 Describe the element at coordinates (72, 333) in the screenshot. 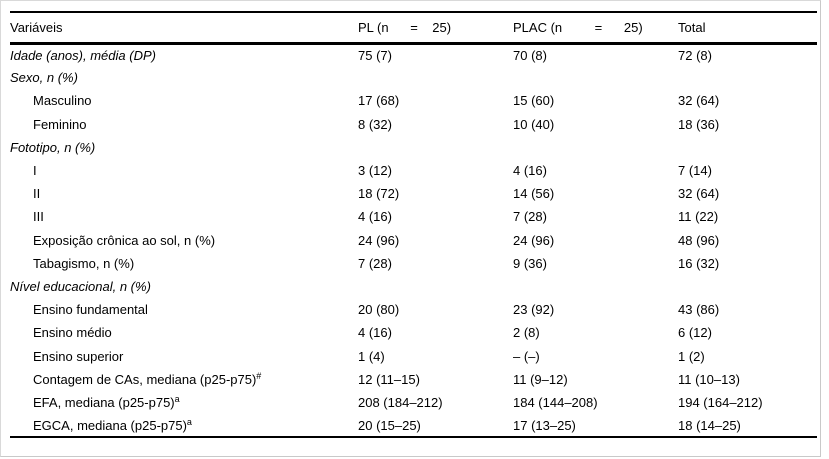

I see `row-label: Ensino médio` at that location.